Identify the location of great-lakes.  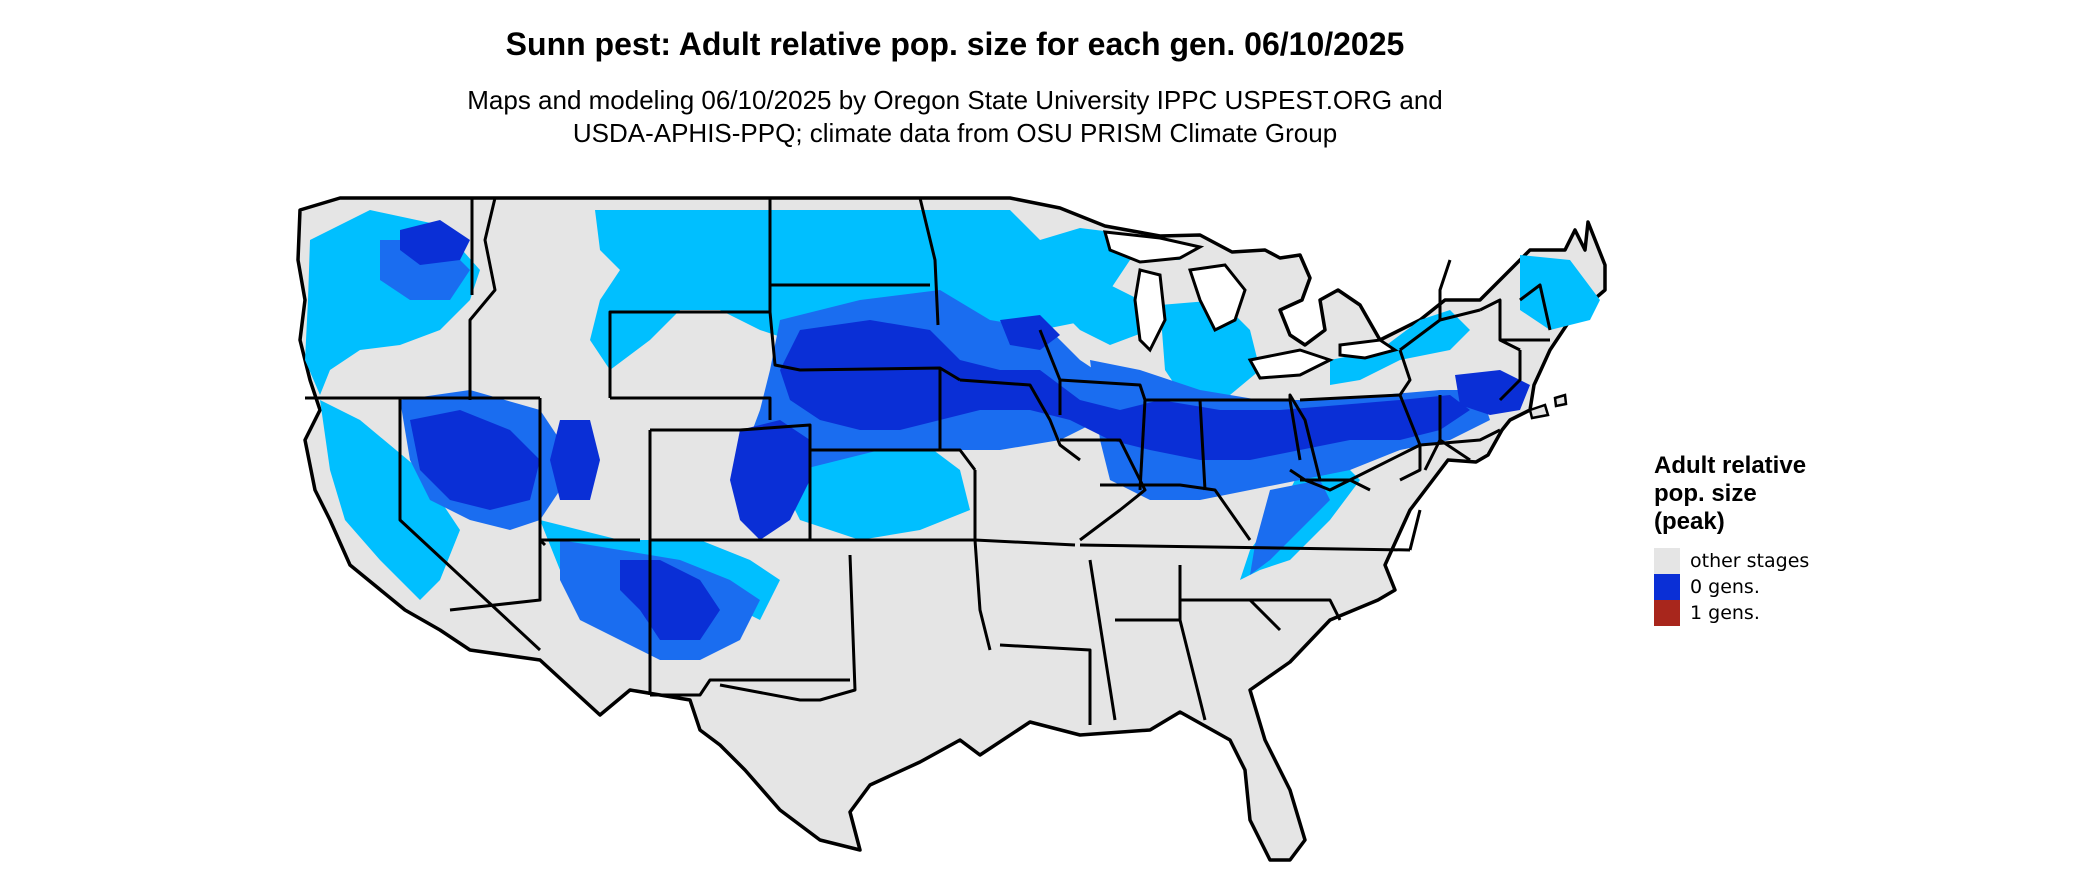
(1250, 305).